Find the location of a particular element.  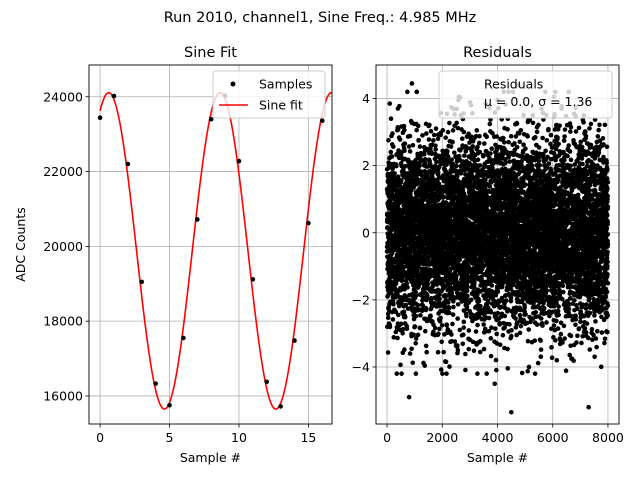

y-tick-label: 16000 is located at coordinates (63, 395).